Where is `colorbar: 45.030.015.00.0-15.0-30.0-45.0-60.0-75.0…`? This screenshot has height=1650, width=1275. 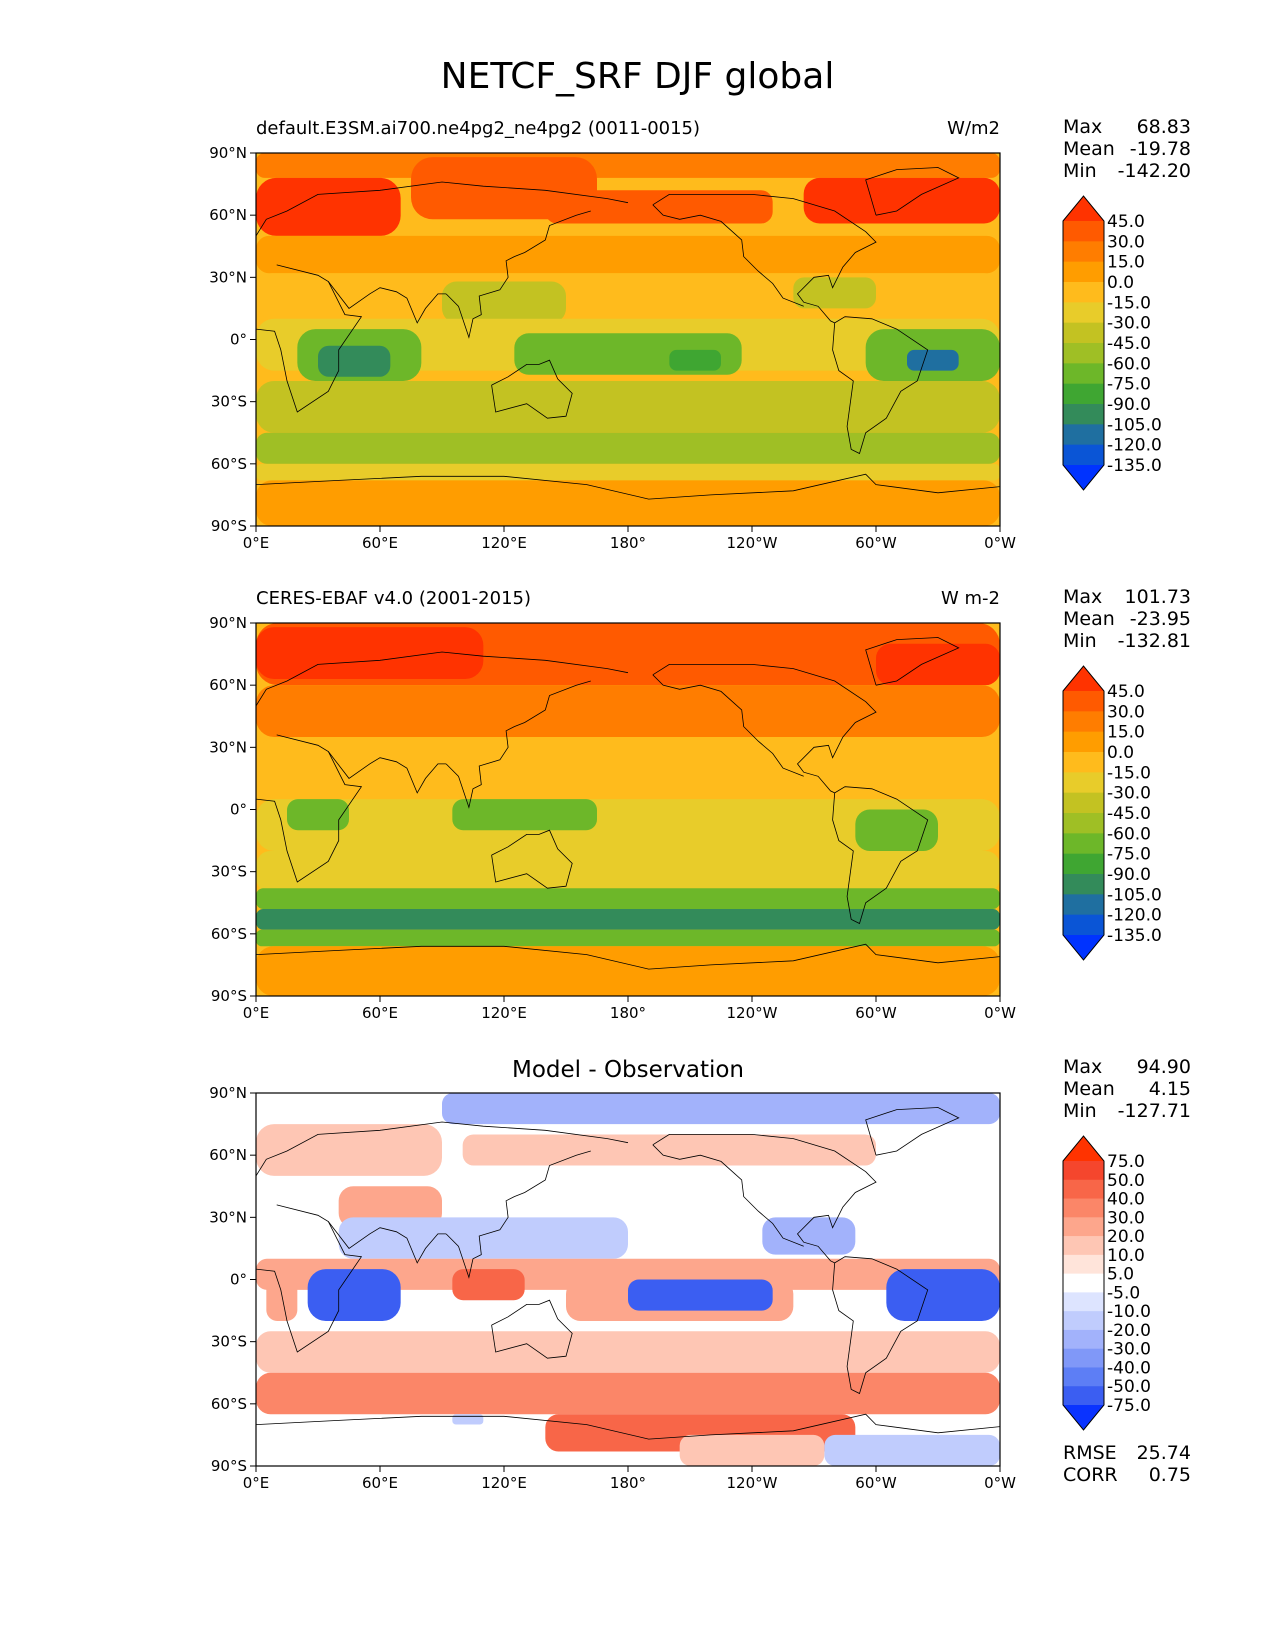
colorbar: 45.030.015.00.0-15.0-30.0-45.0-60.0-75.0… is located at coordinates (1112, 813).